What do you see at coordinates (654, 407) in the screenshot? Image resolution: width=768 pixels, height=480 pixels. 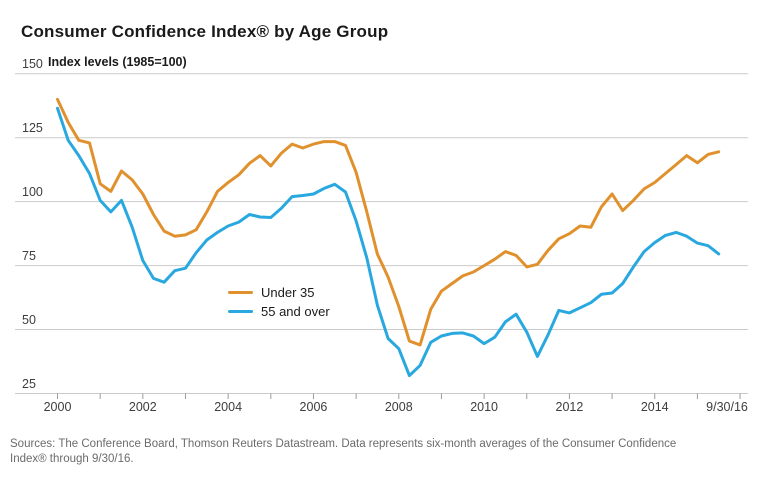 I see `x-tick-label-2014: 2014` at bounding box center [654, 407].